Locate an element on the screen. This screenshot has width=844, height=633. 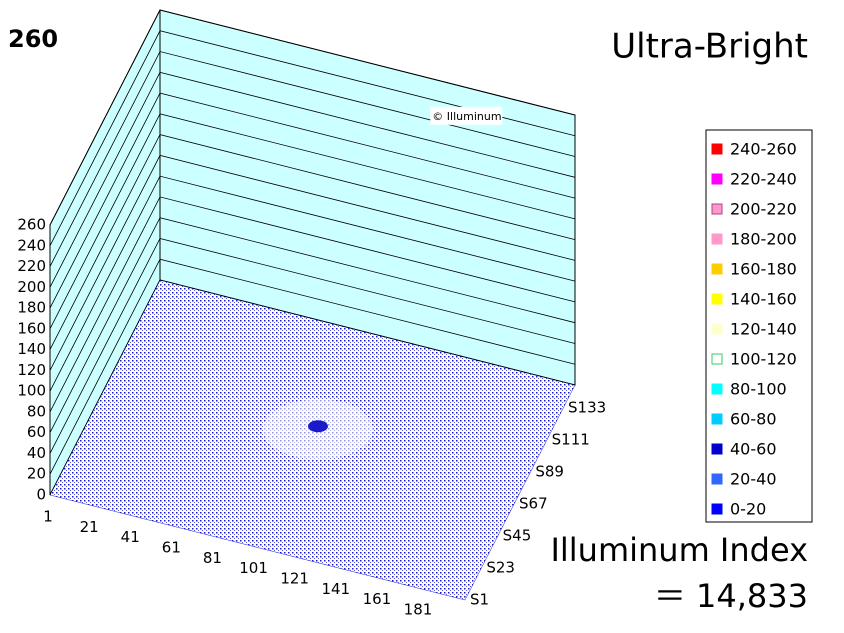
x-tick-label: 161 is located at coordinates (377, 599).